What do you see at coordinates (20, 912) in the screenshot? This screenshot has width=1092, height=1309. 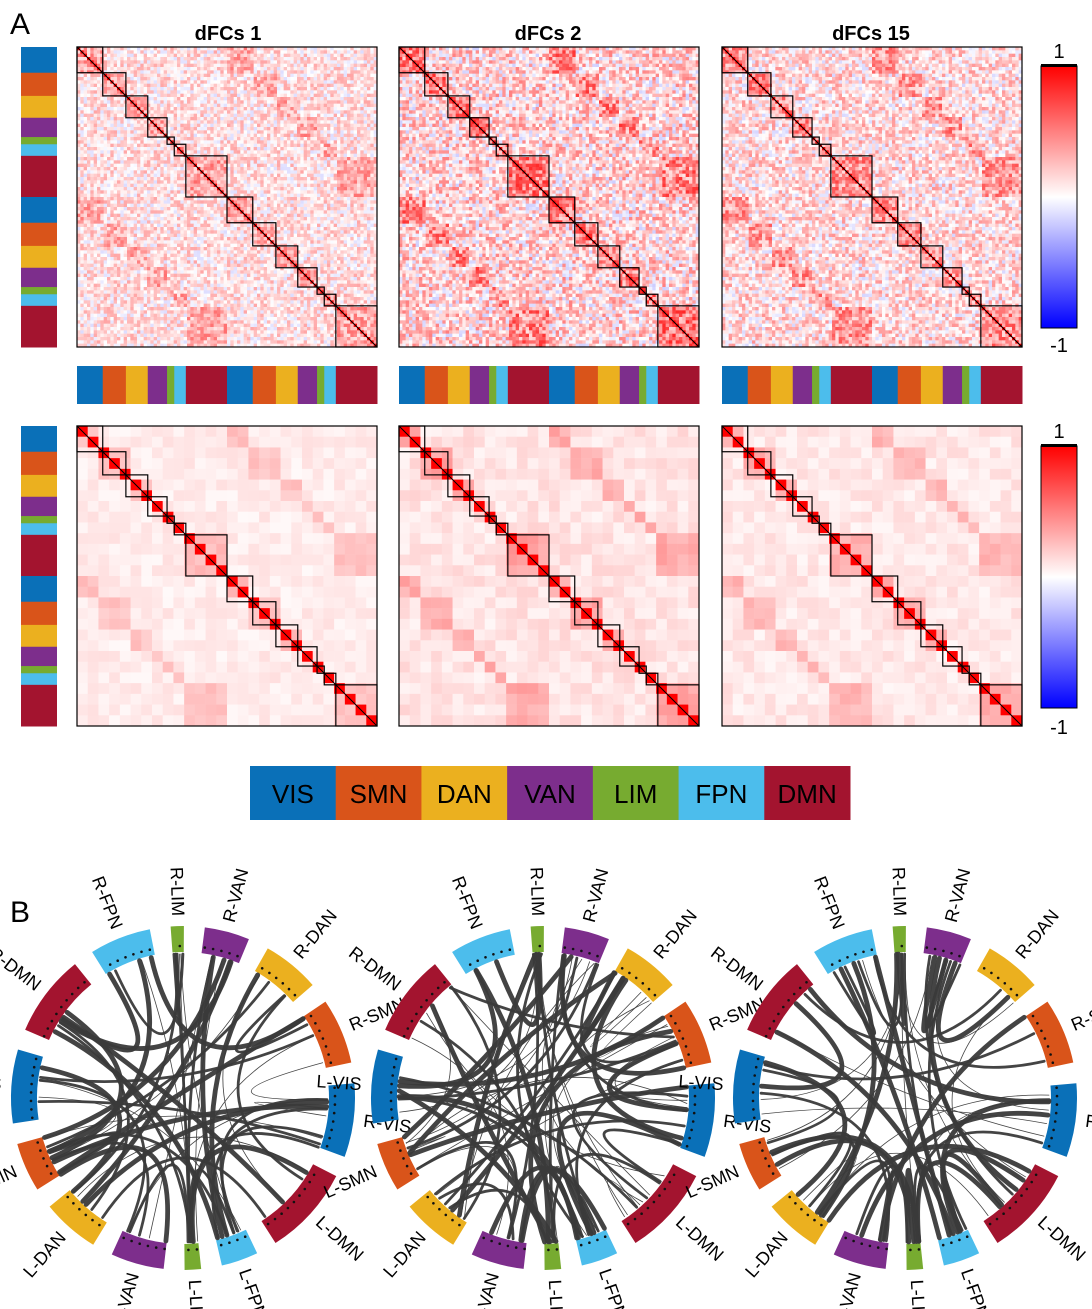 I see `panel-label-b: B` at bounding box center [20, 912].